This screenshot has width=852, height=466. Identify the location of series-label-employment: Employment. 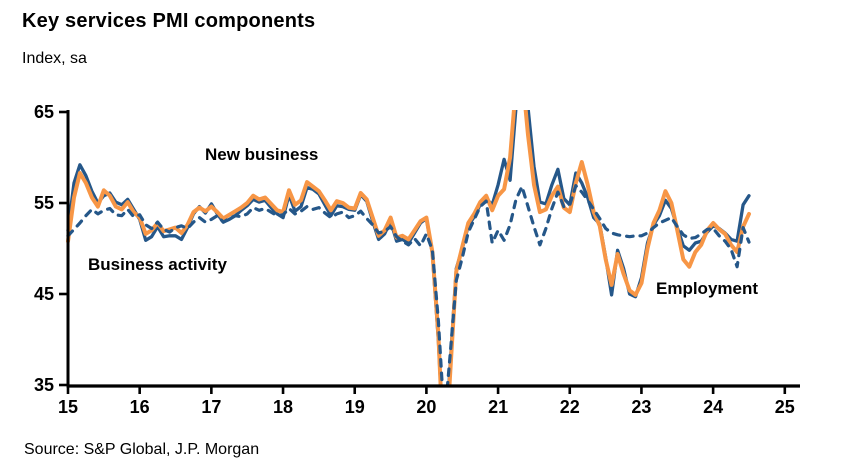
(707, 288).